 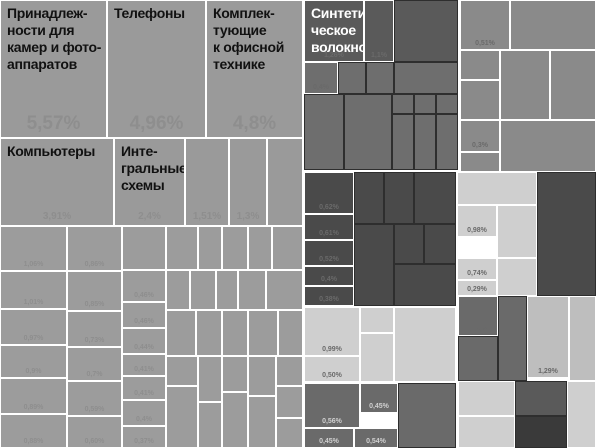 What do you see at coordinates (94, 432) in the screenshot?
I see `treemap-cell: 0,60%` at bounding box center [94, 432].